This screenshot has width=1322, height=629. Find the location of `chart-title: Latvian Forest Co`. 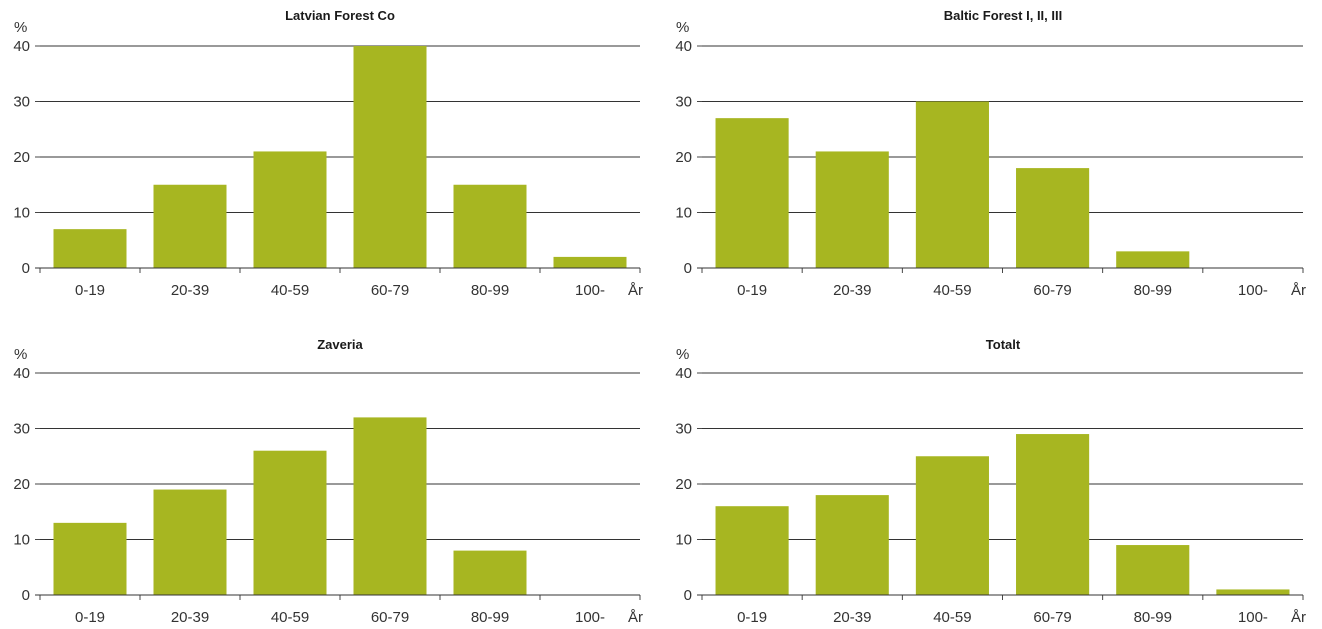

chart-title: Latvian Forest Co is located at coordinates (340, 15).